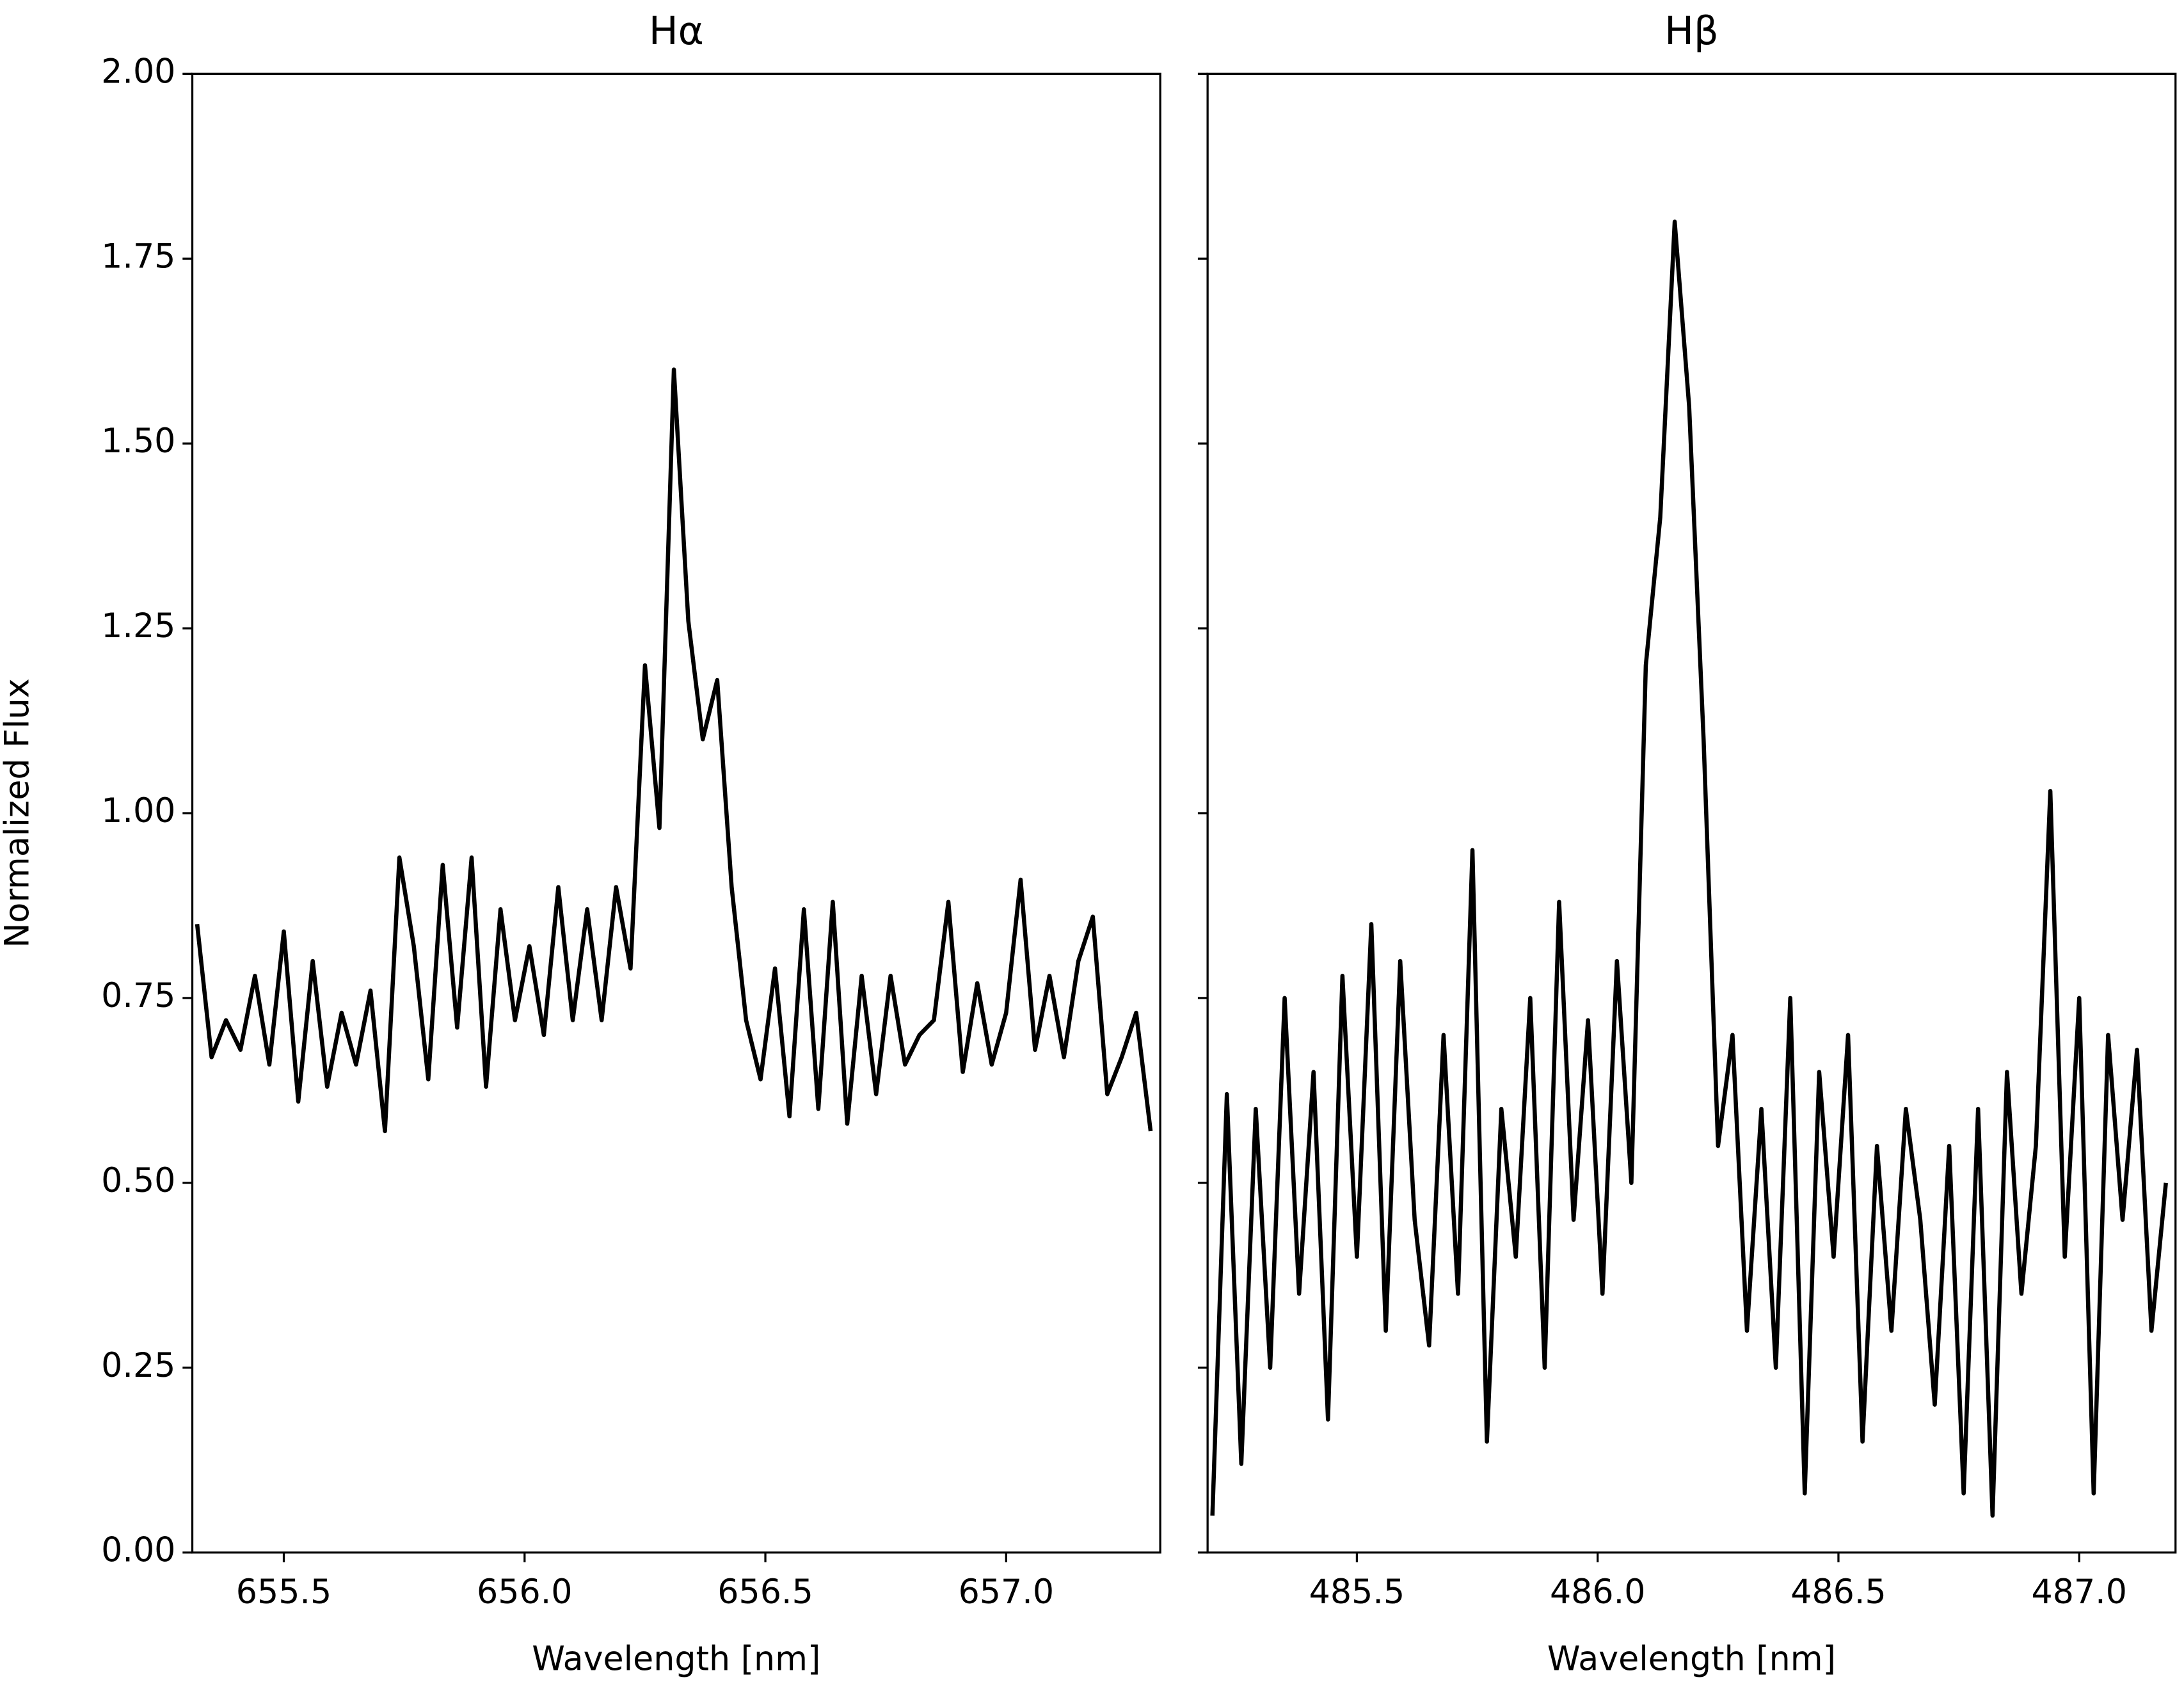 The image size is (2184, 1689). I want to click on x-tick-label: 657.0, so click(1007, 1592).